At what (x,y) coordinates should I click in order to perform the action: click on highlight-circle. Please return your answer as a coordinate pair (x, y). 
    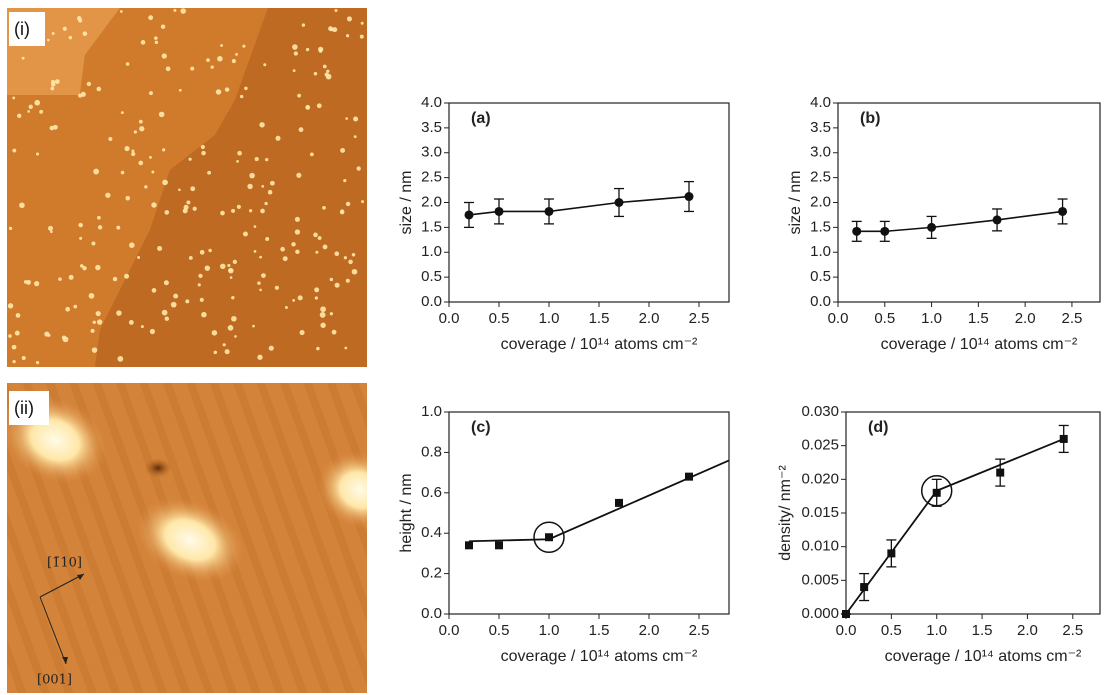
    Looking at the image, I should click on (549, 537).